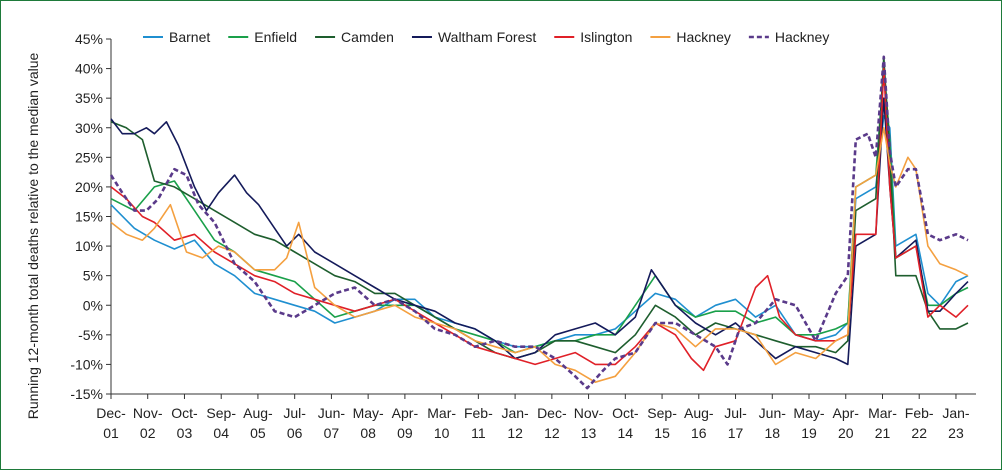 The height and width of the screenshot is (471, 1002). I want to click on x-tick-label-year: 10, so click(442, 433).